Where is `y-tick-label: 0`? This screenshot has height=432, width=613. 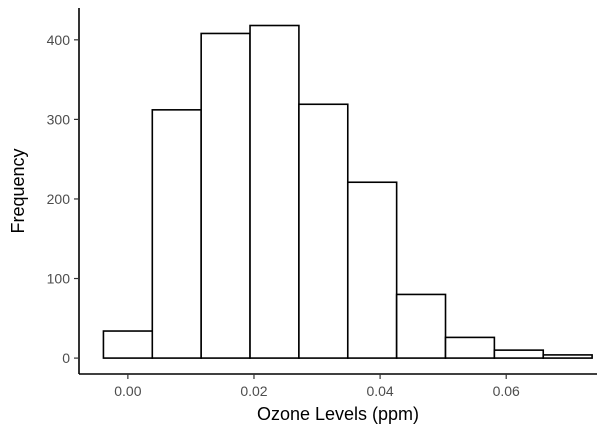
y-tick-label: 0 is located at coordinates (66, 358).